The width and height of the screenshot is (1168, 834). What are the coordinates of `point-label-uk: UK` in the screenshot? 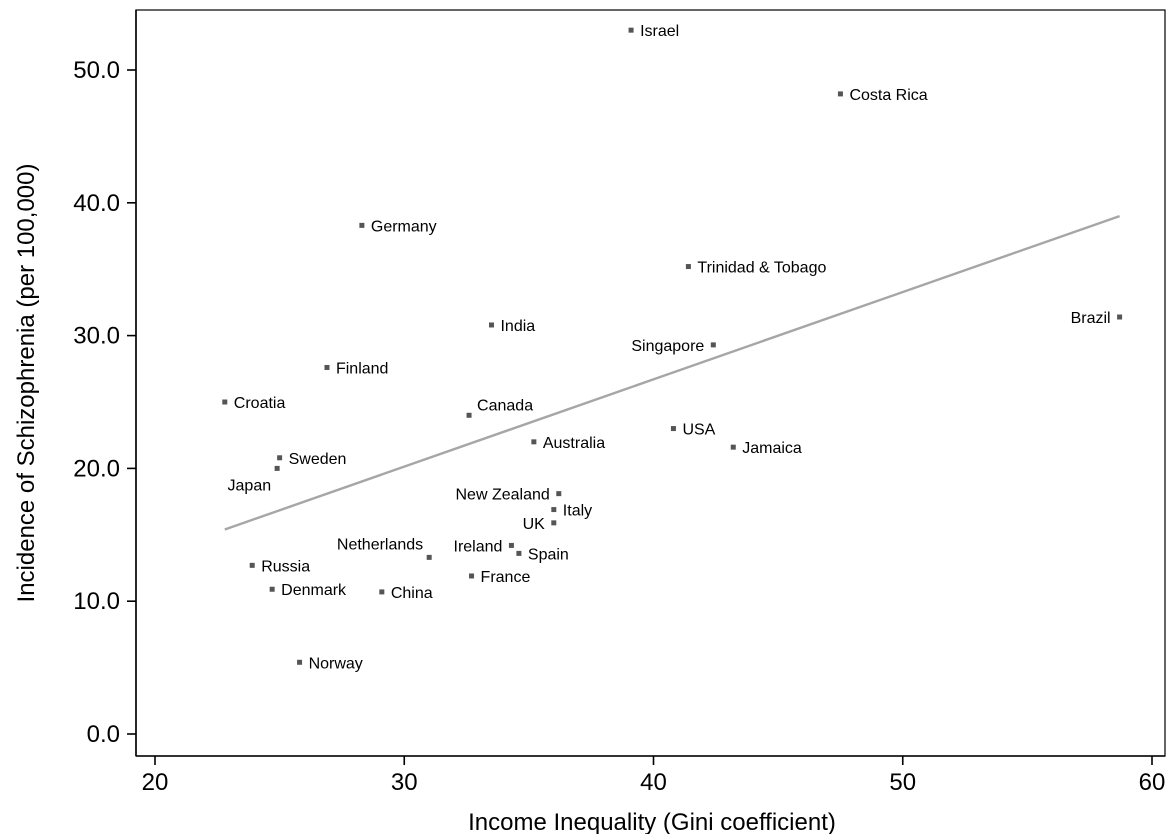 It's located at (534, 524).